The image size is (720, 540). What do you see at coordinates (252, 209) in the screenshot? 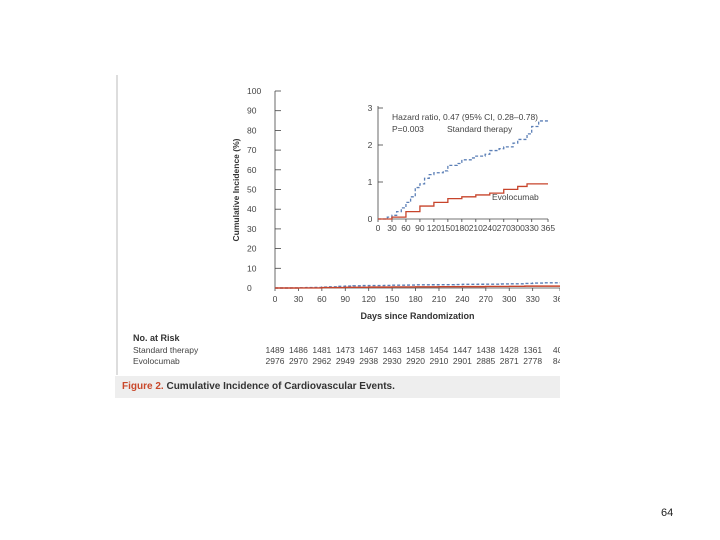
I see `y-tick-label: 40` at bounding box center [252, 209].